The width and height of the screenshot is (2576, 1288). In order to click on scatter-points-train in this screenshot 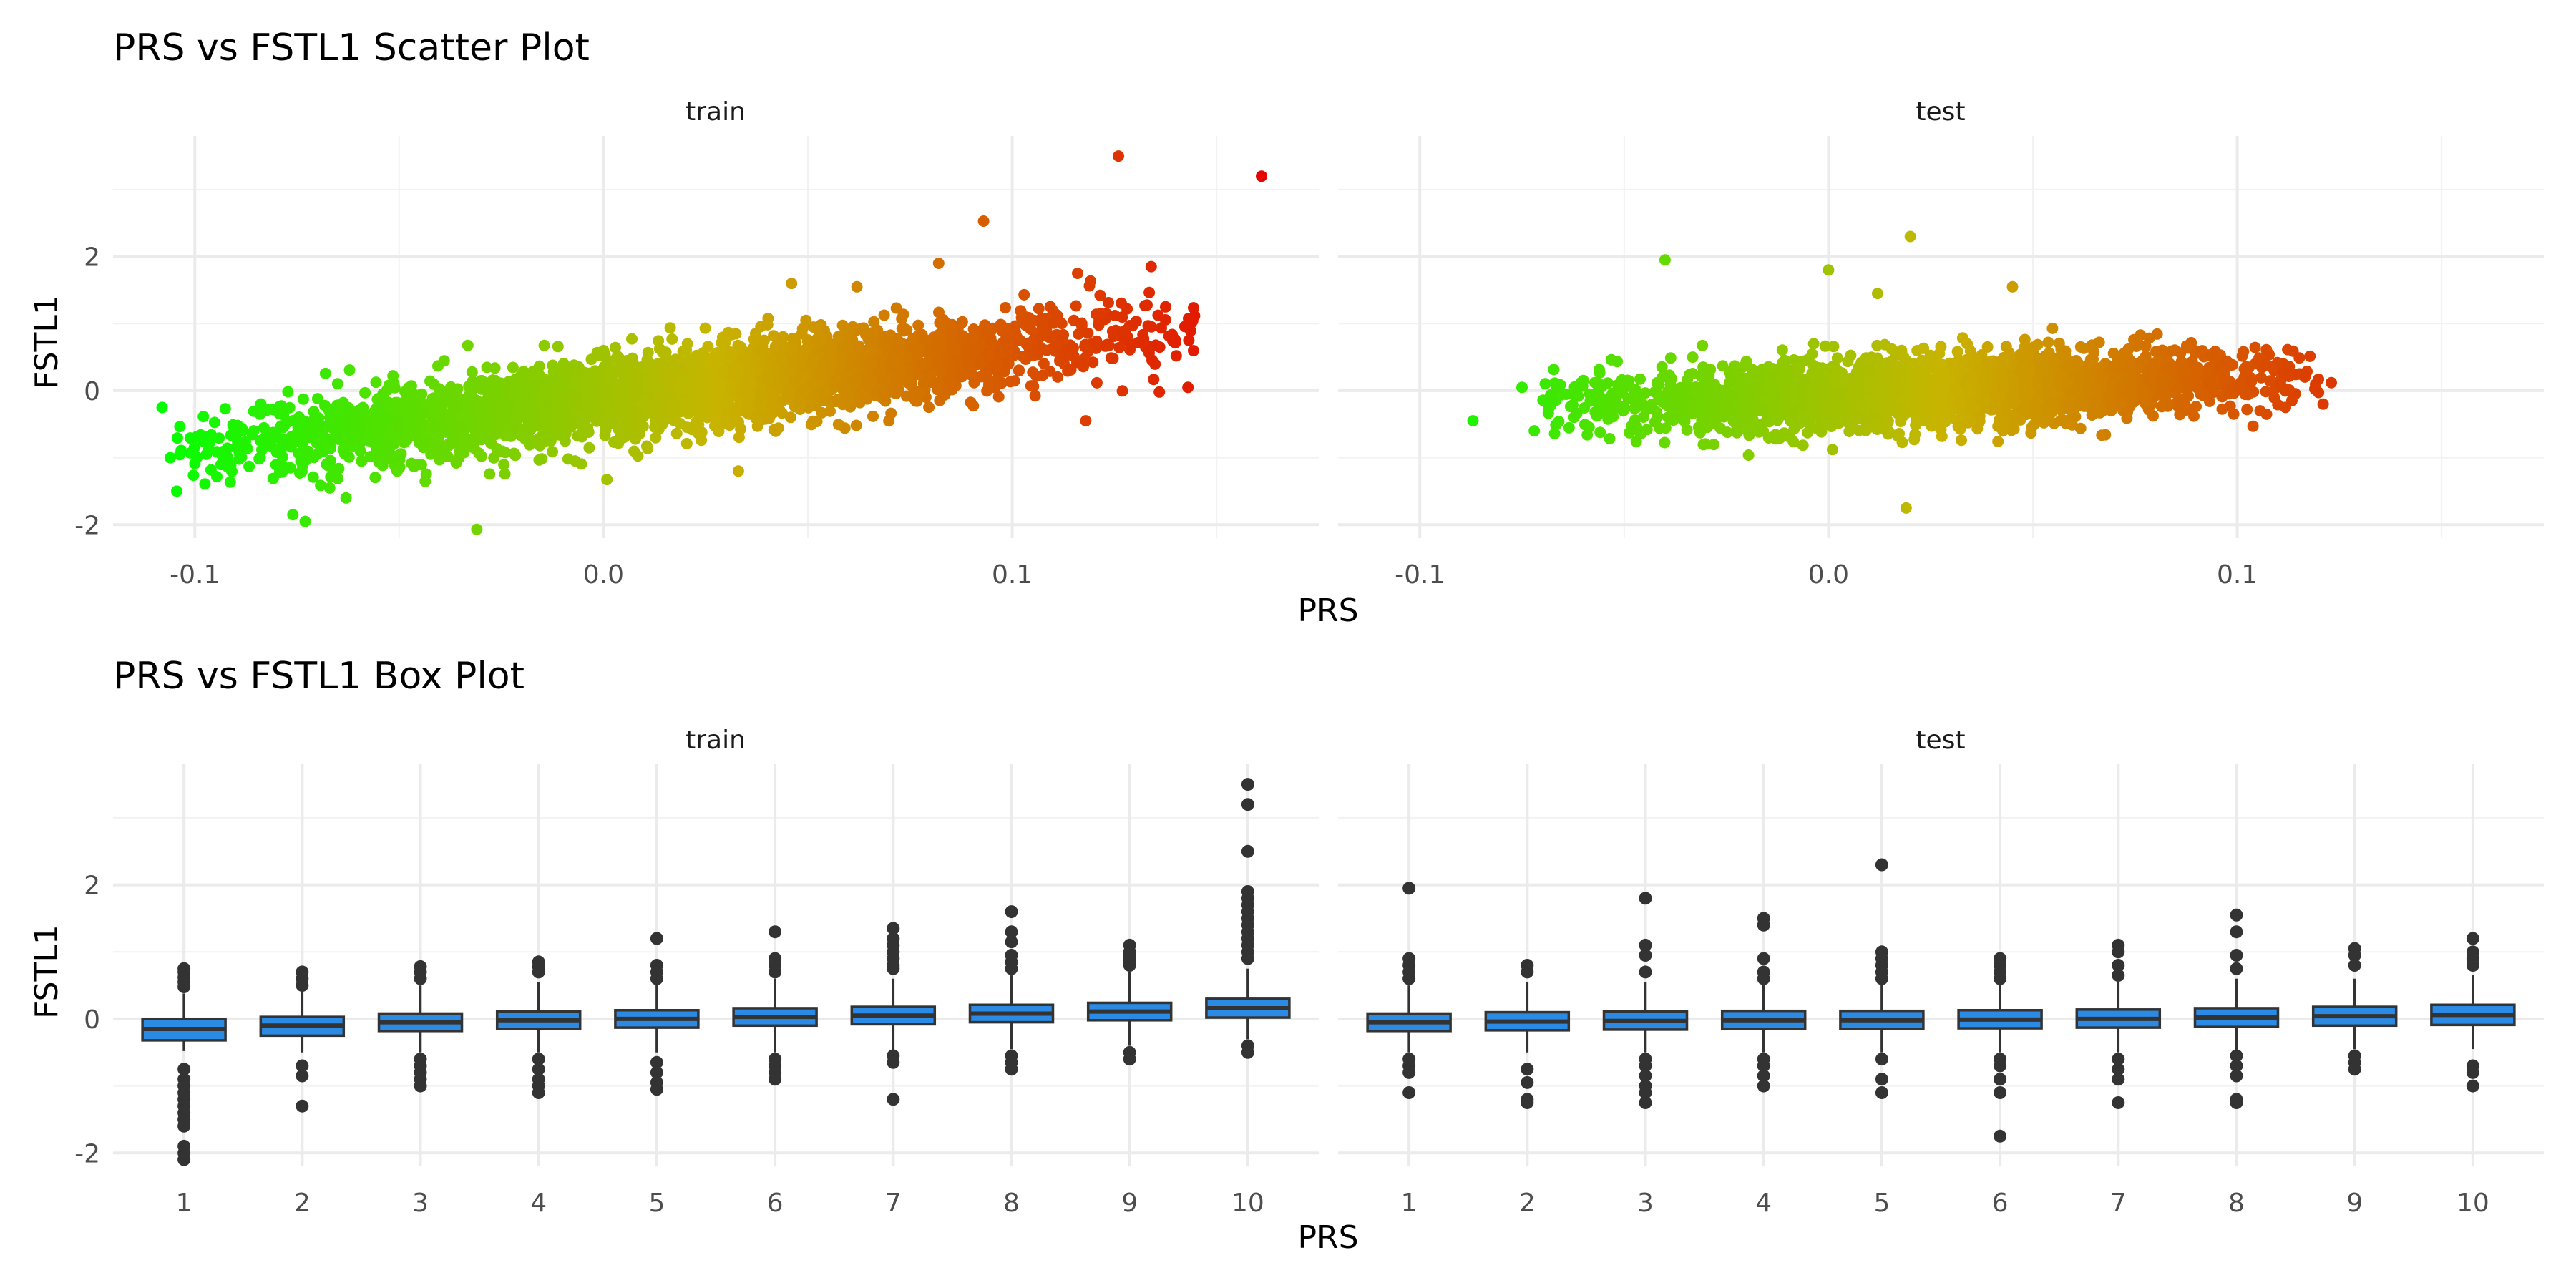, I will do `click(711, 342)`.